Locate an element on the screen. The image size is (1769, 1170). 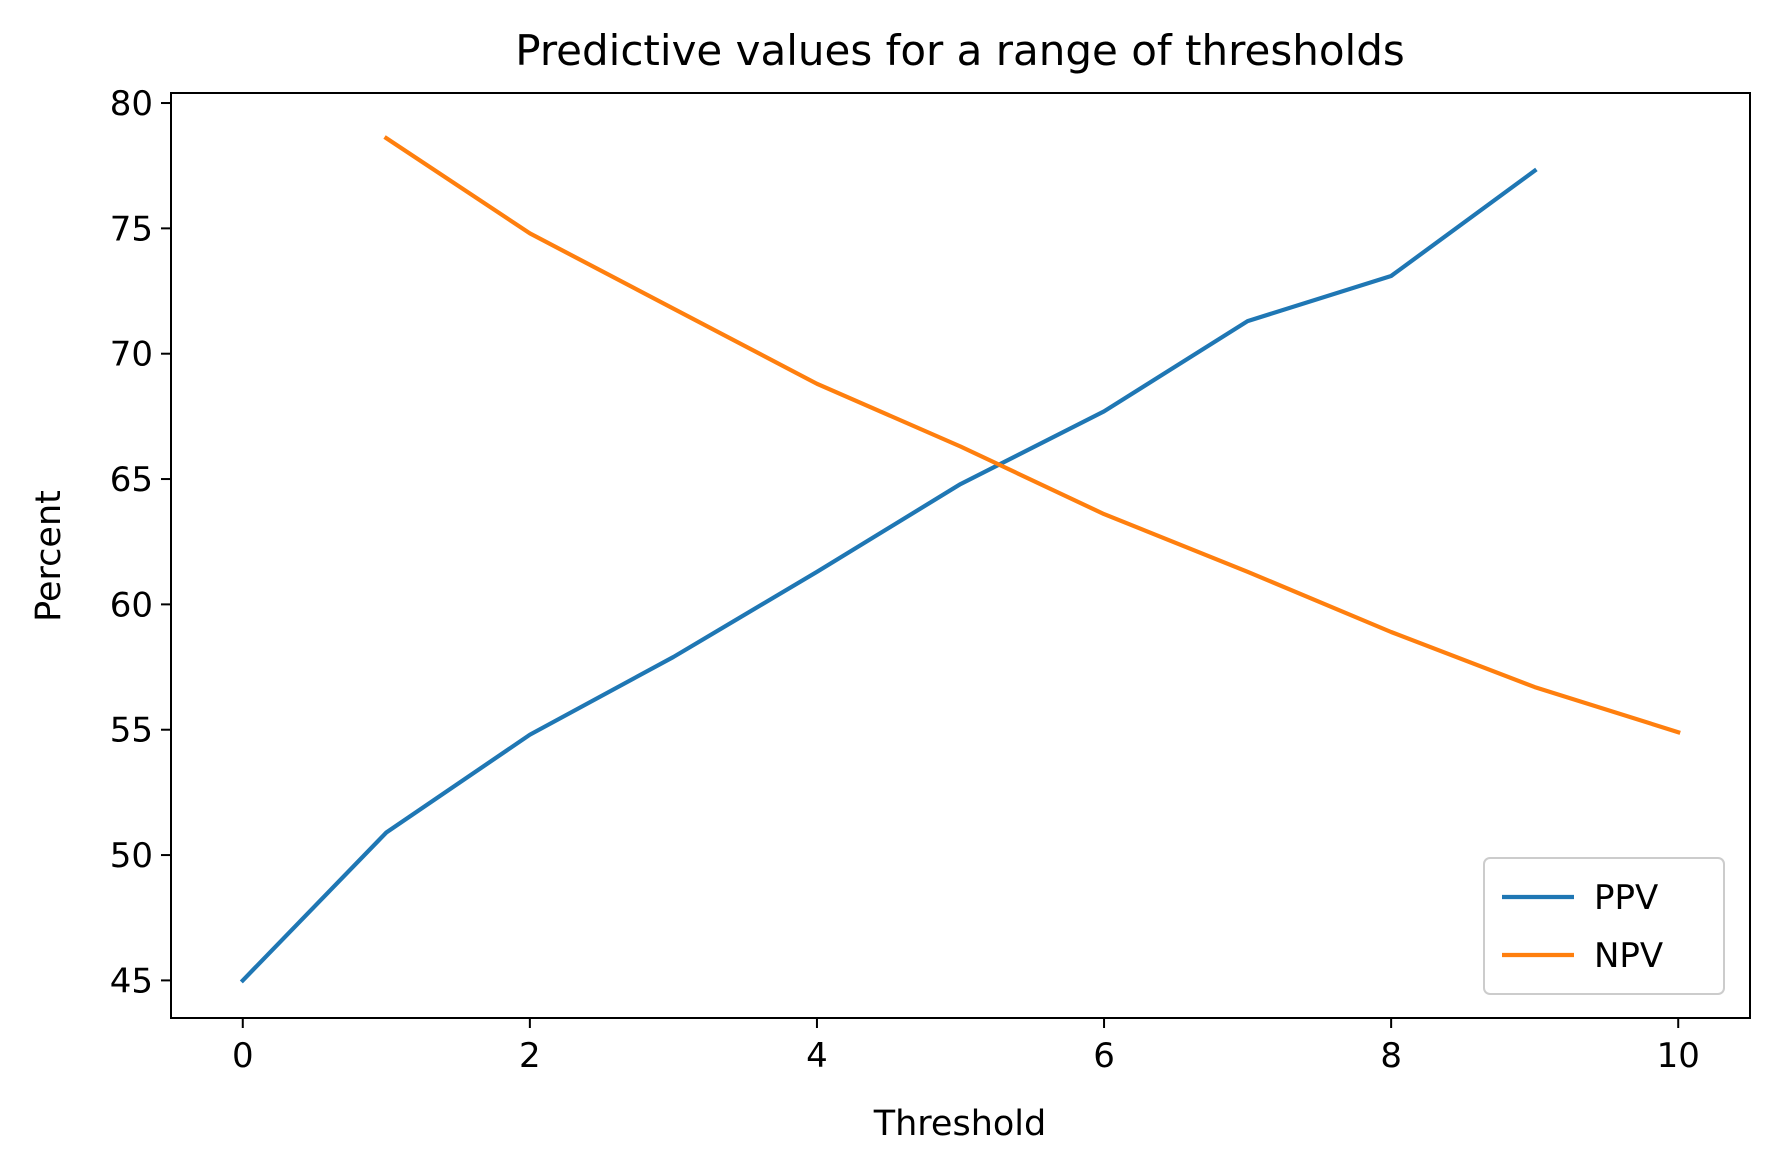
x-tick-label: 0 is located at coordinates (243, 1056).